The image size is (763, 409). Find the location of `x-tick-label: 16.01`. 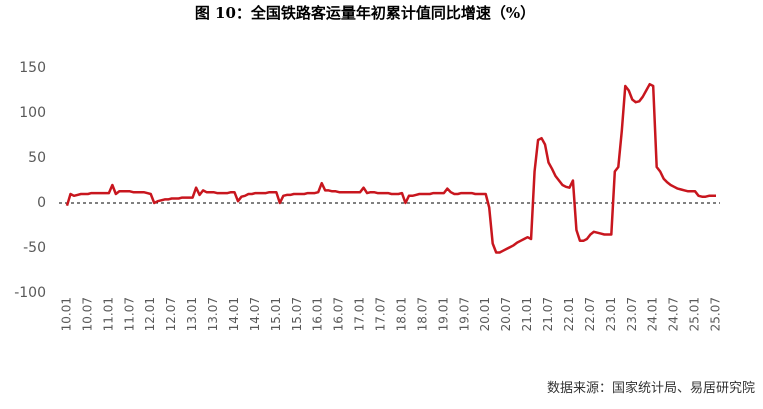

x-tick-label: 16.01 is located at coordinates (318, 314).